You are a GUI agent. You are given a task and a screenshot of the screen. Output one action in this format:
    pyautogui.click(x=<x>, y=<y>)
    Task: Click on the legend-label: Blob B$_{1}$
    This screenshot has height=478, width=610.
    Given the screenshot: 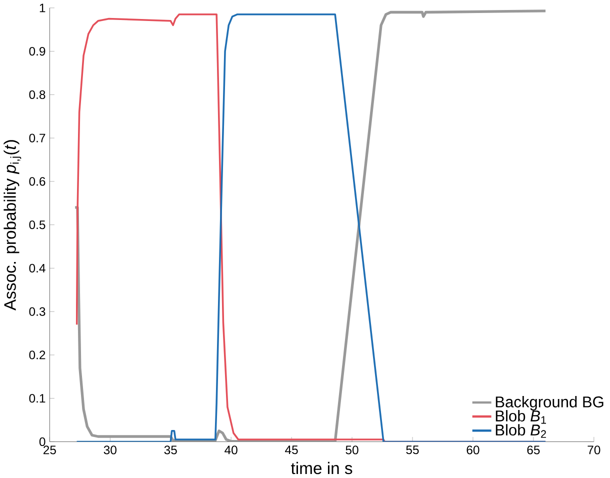 What is the action you would take?
    pyautogui.click(x=521, y=417)
    